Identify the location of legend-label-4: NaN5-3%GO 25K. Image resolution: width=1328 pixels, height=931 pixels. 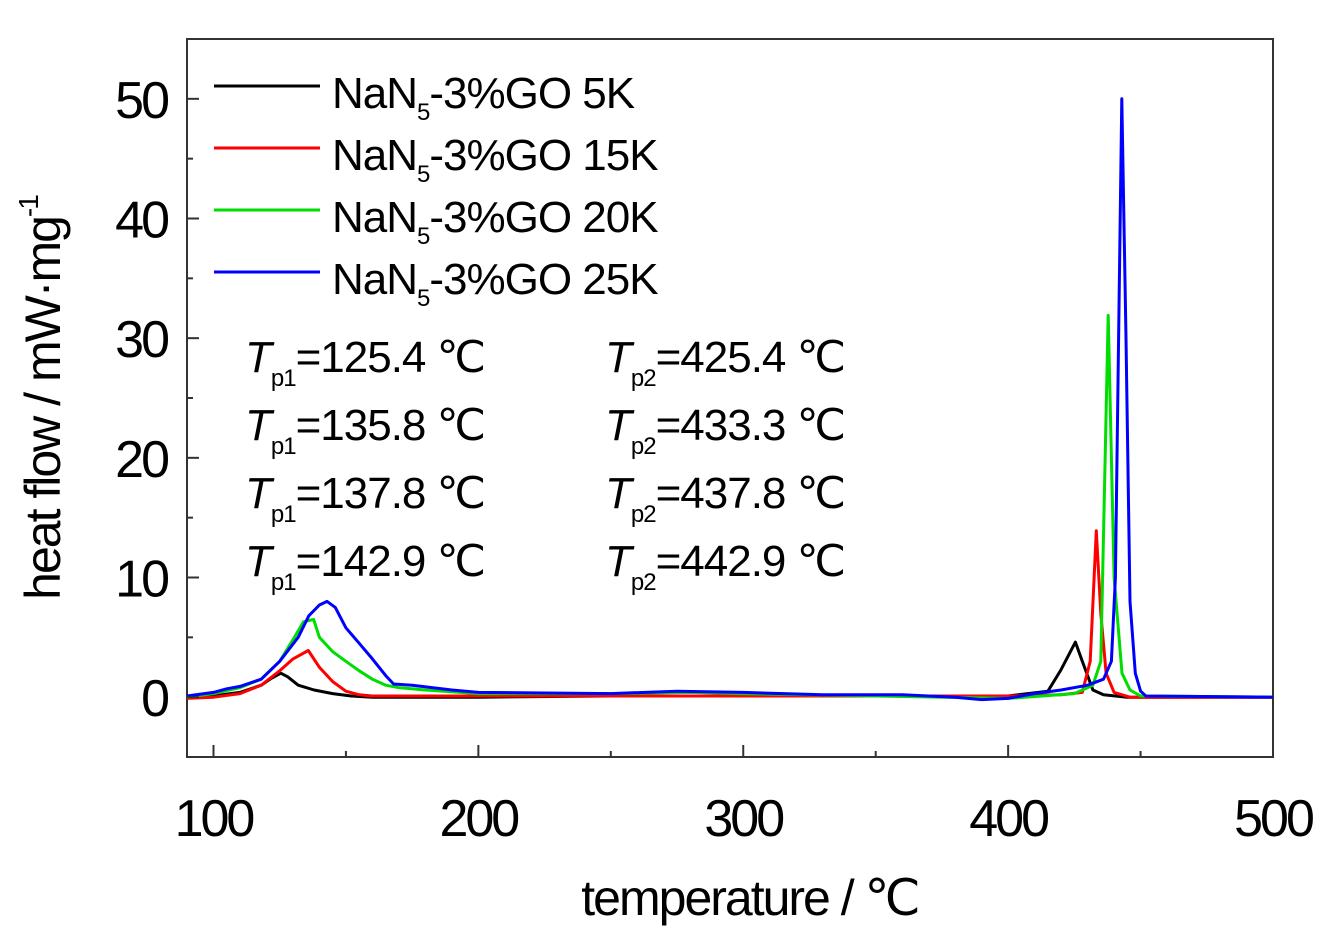
(495, 283).